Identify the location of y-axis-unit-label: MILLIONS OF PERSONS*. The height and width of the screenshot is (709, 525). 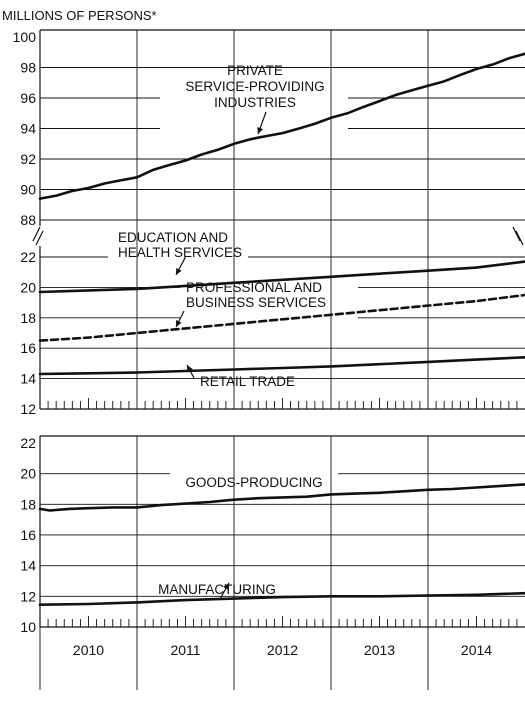
(79, 15).